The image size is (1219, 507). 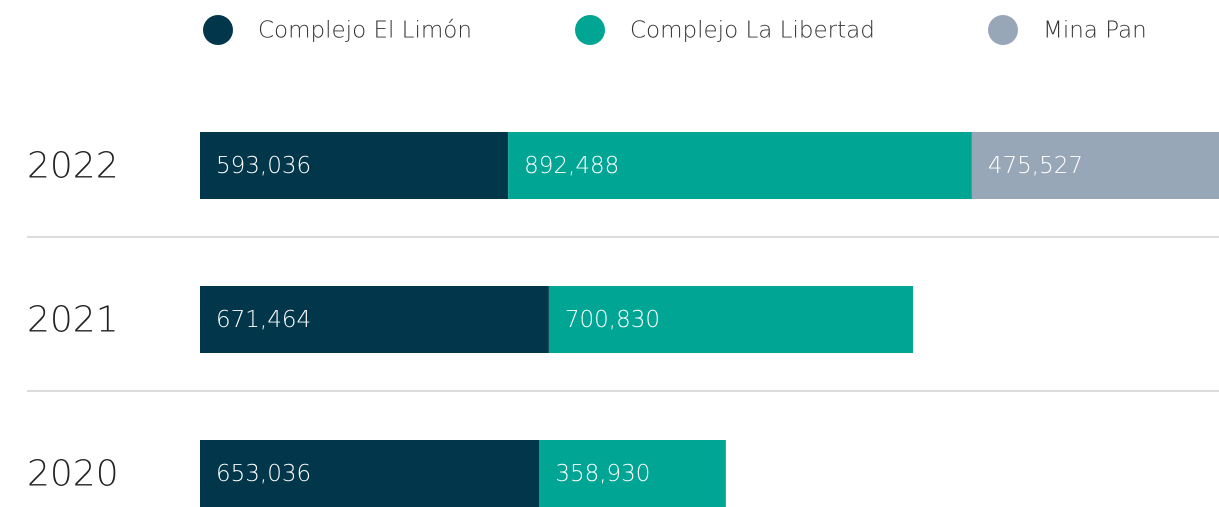 What do you see at coordinates (1035, 166) in the screenshot?
I see `value-label: 475,527` at bounding box center [1035, 166].